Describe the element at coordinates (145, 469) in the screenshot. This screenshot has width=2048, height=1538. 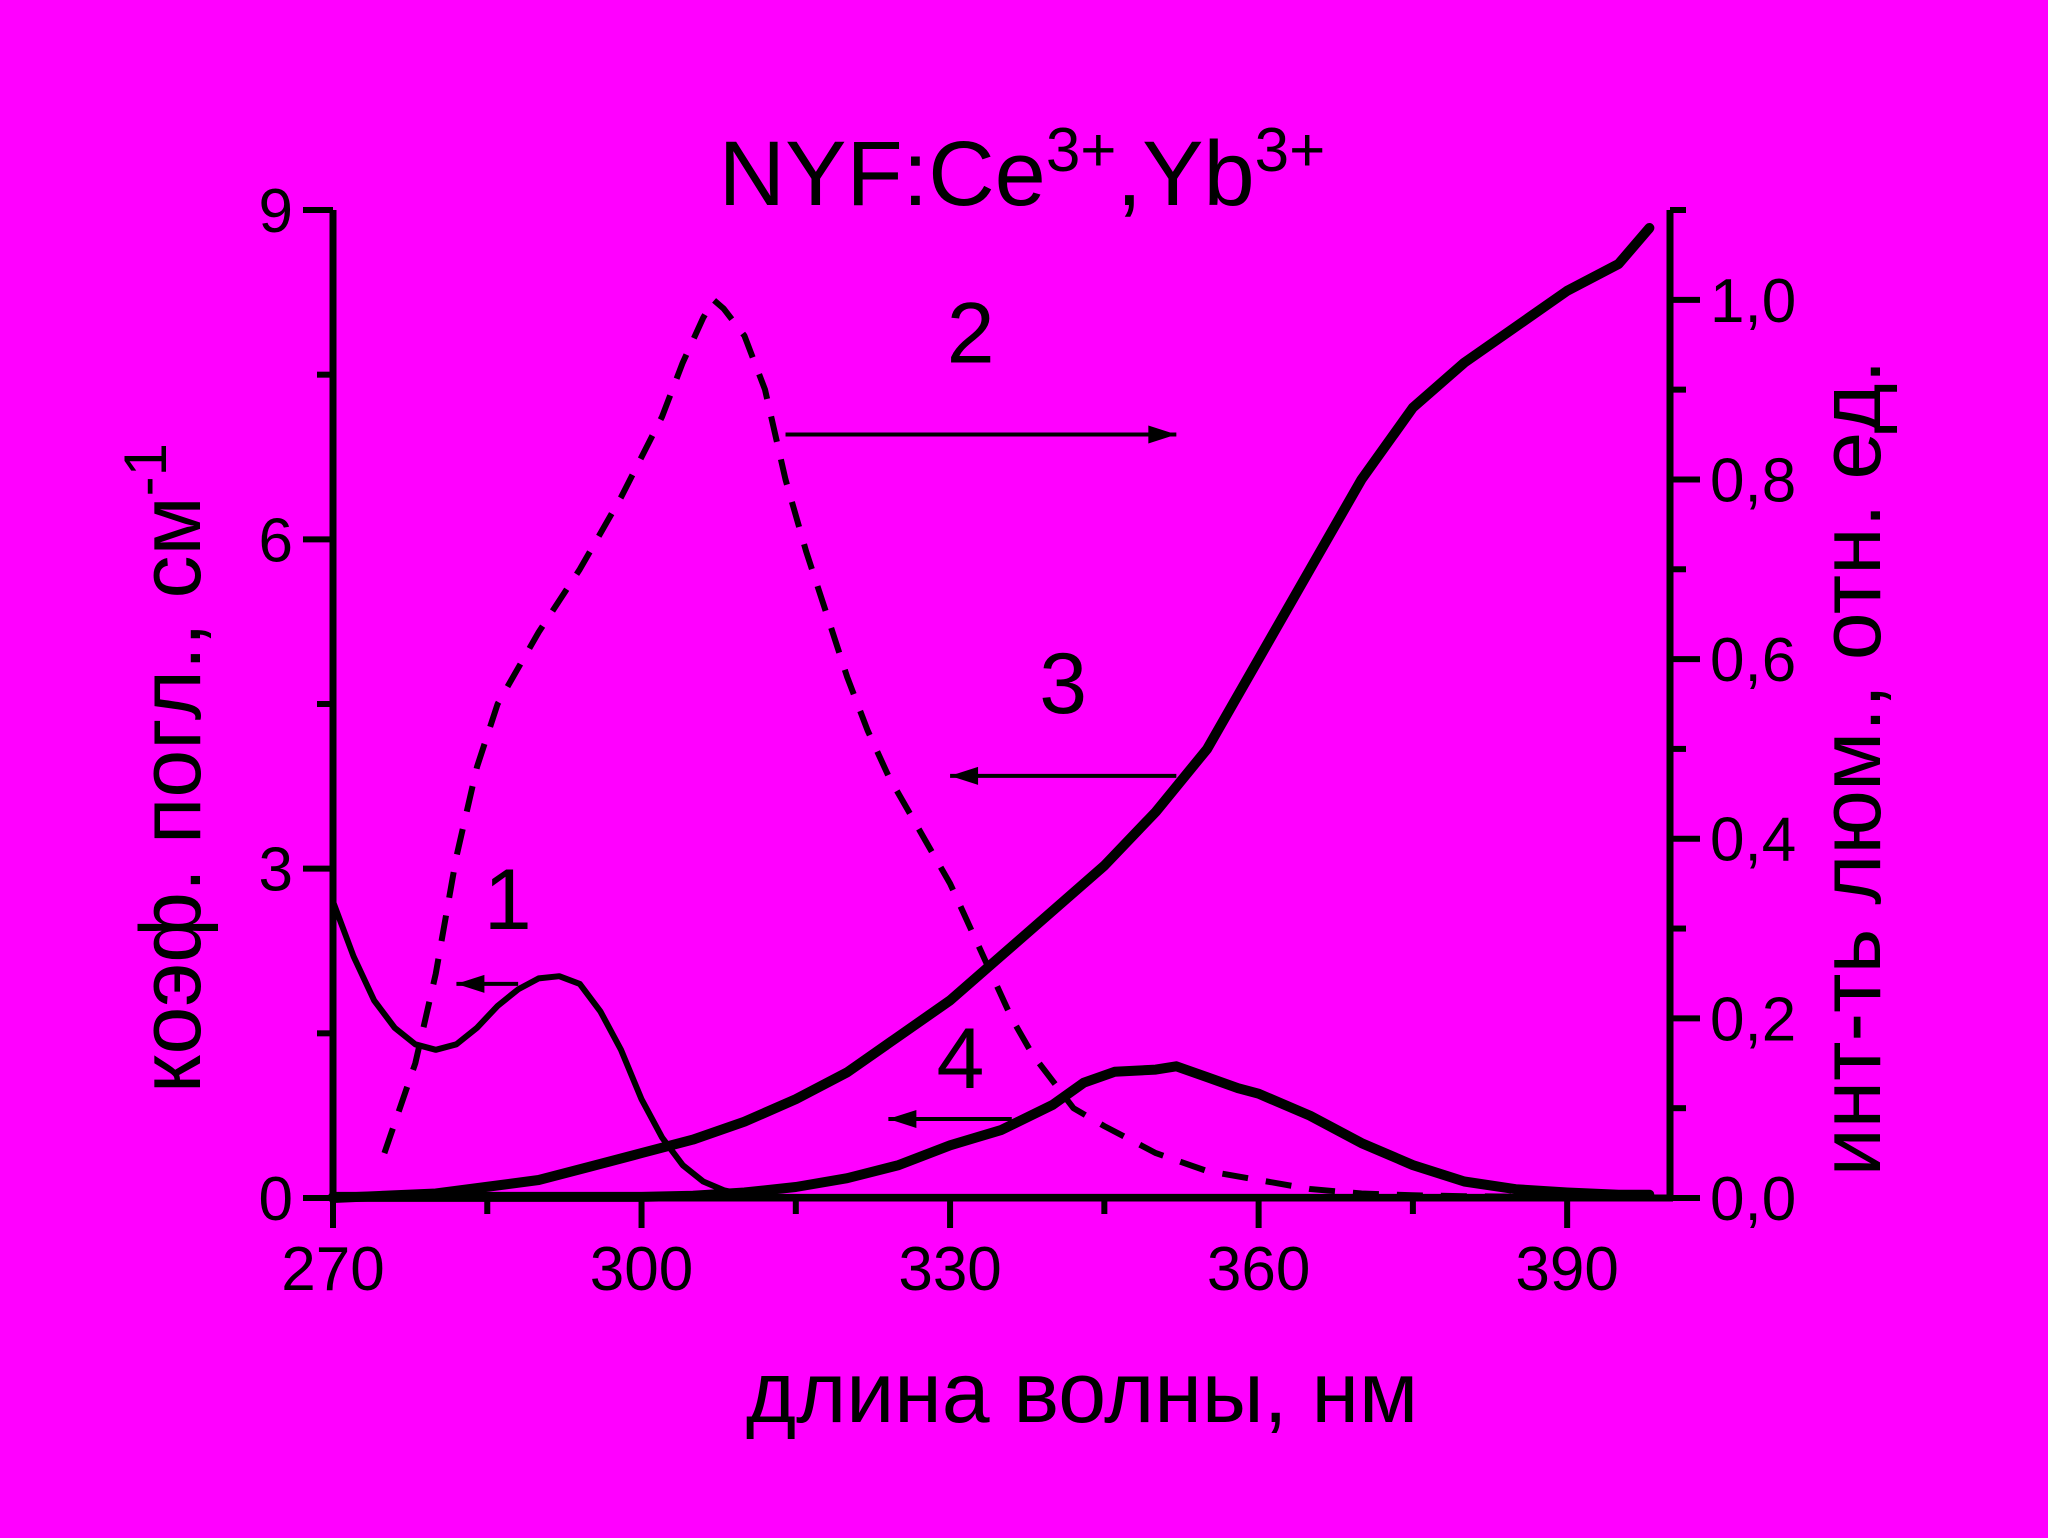
I see `y-axis-left-label-sup: -1` at that location.